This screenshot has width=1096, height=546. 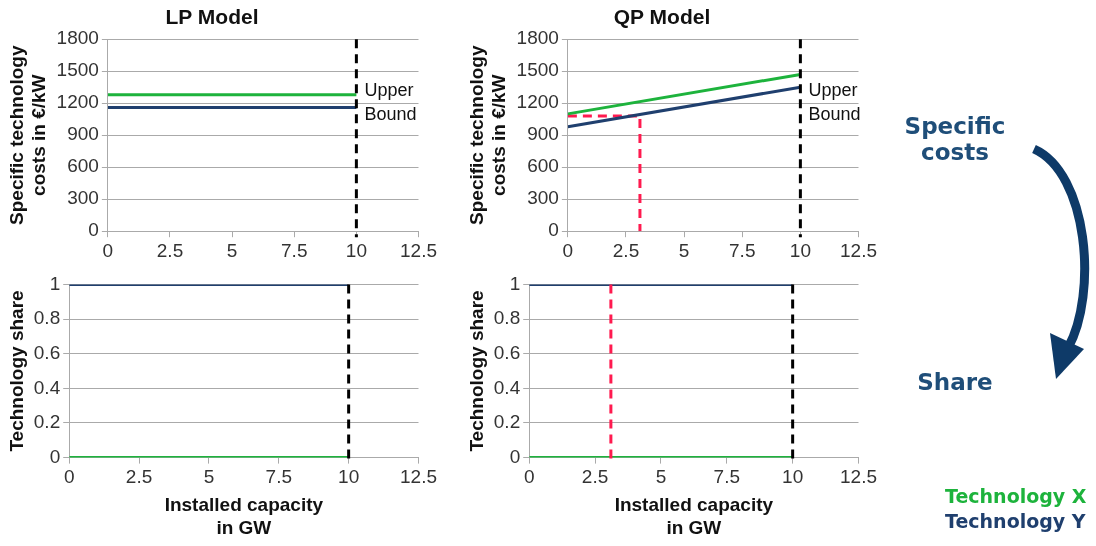 What do you see at coordinates (212, 17) in the screenshot?
I see `chart-title: LP Model` at bounding box center [212, 17].